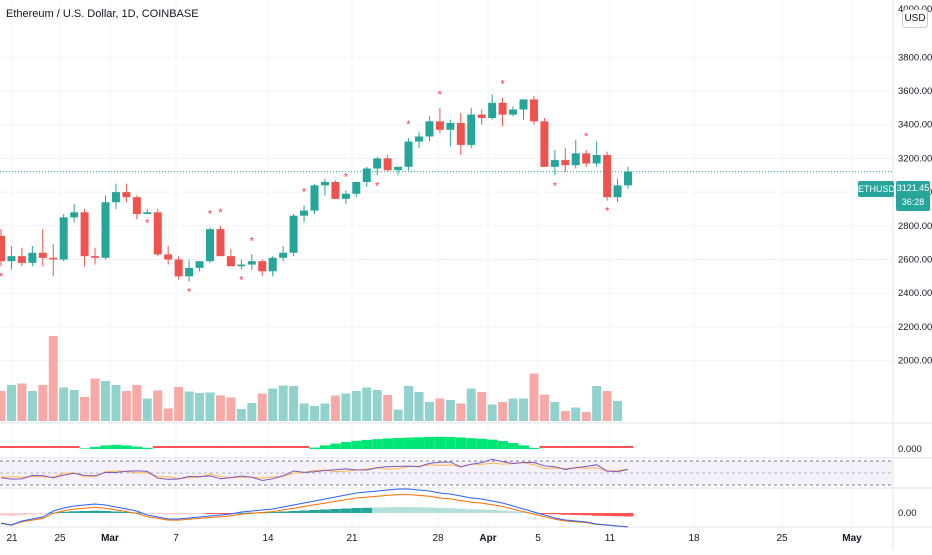 The height and width of the screenshot is (555, 932). What do you see at coordinates (915, 18) in the screenshot?
I see `currency-selector: USD` at bounding box center [915, 18].